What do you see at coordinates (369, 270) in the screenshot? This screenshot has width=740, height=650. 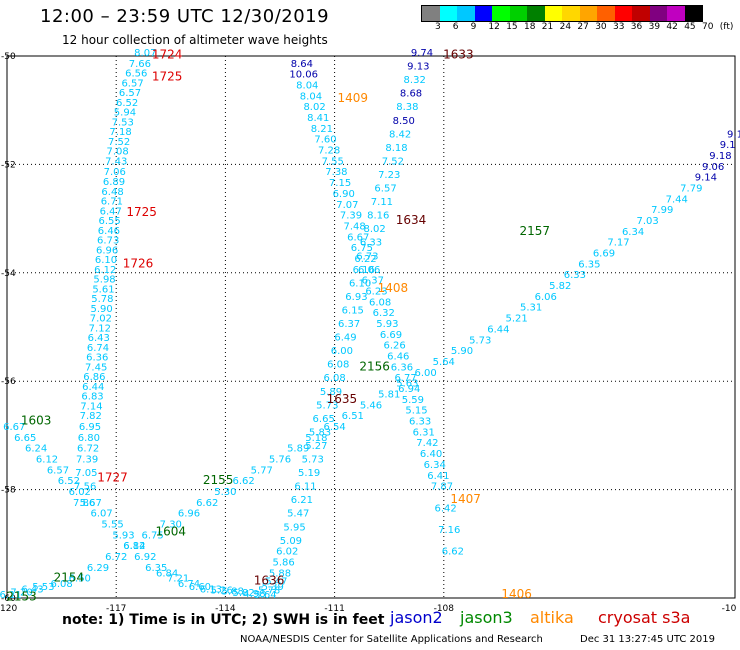 I see `wave-height-value: 6.06` at bounding box center [369, 270].